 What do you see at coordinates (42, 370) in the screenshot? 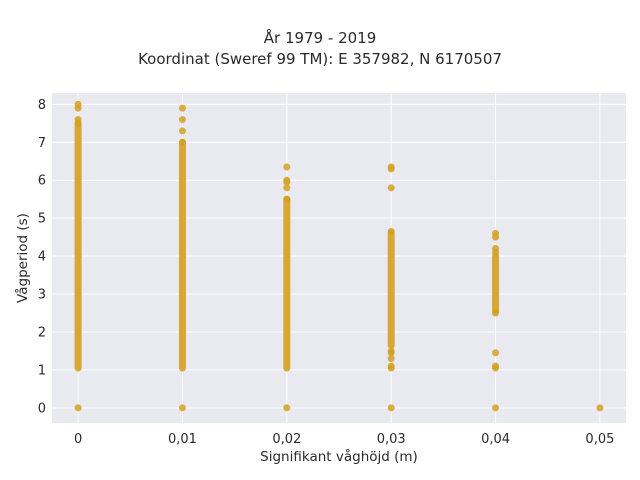
I see `y-tick-label: 1` at bounding box center [42, 370].